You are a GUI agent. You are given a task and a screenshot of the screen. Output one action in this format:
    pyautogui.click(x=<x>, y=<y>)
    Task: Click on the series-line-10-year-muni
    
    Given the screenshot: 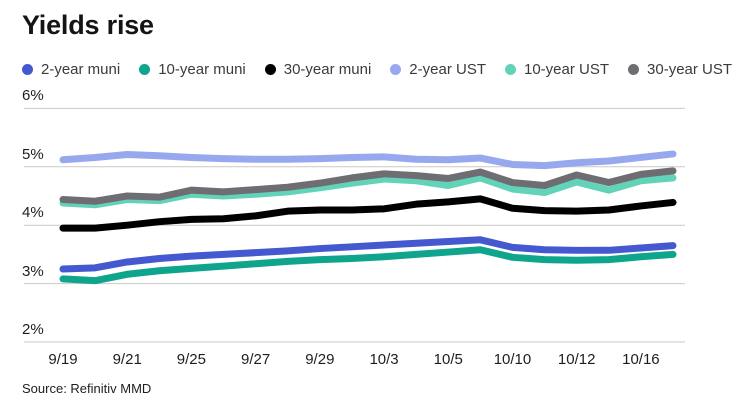 What is the action you would take?
    pyautogui.click(x=368, y=265)
    